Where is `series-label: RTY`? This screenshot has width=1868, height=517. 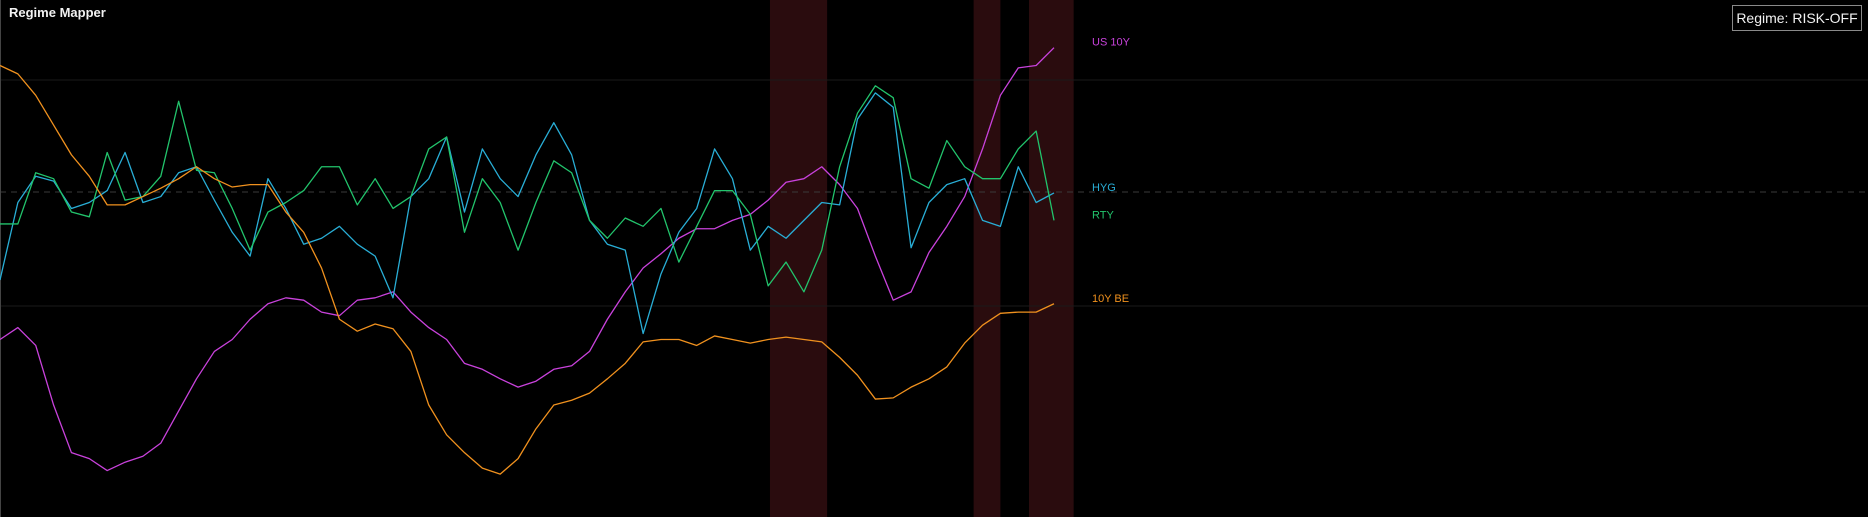 series-label: RTY is located at coordinates (1103, 215).